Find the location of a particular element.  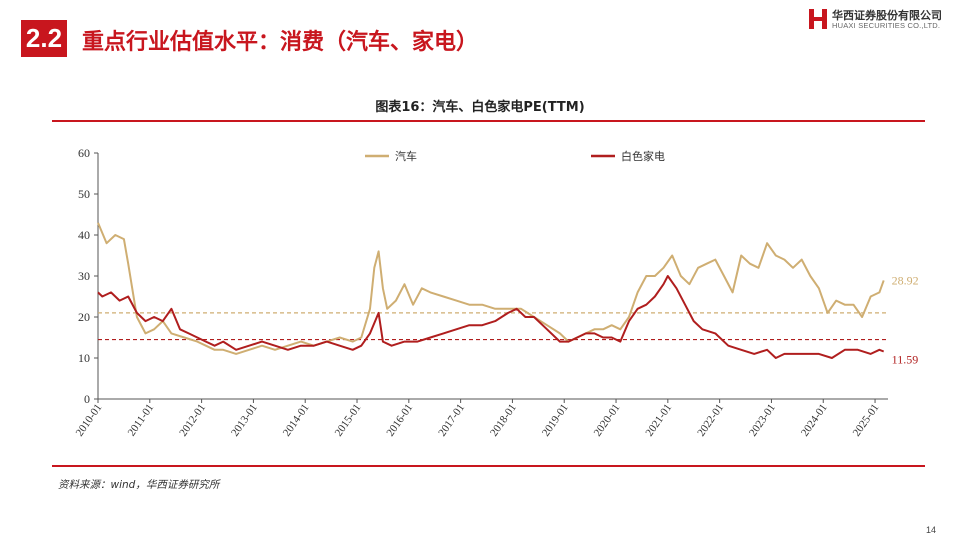

x-tick-label: 2014-01 is located at coordinates (296, 420).